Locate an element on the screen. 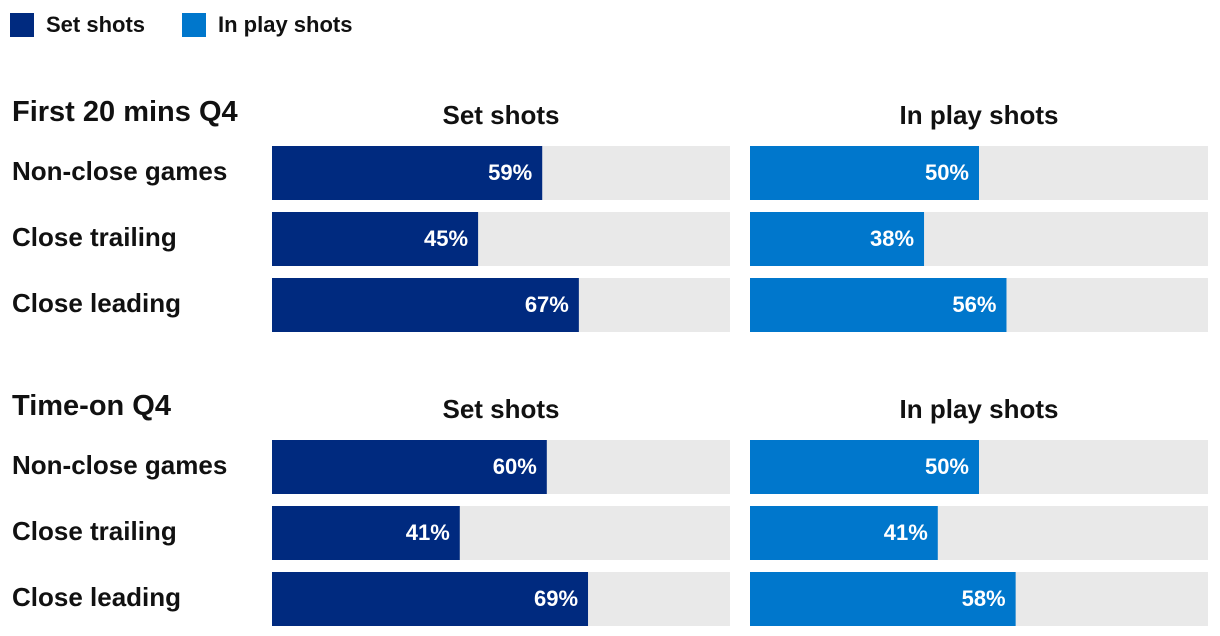 Image resolution: width=1220 pixels, height=636 pixels. legend-item-set-shots: Set shots is located at coordinates (77, 25).